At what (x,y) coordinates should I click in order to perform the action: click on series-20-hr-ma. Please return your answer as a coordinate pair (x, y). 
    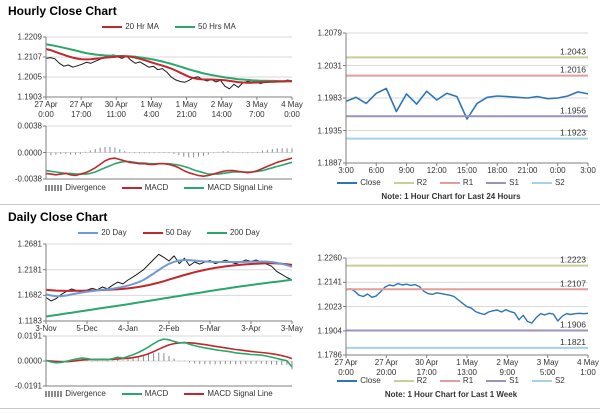
    Looking at the image, I should click on (168, 66).